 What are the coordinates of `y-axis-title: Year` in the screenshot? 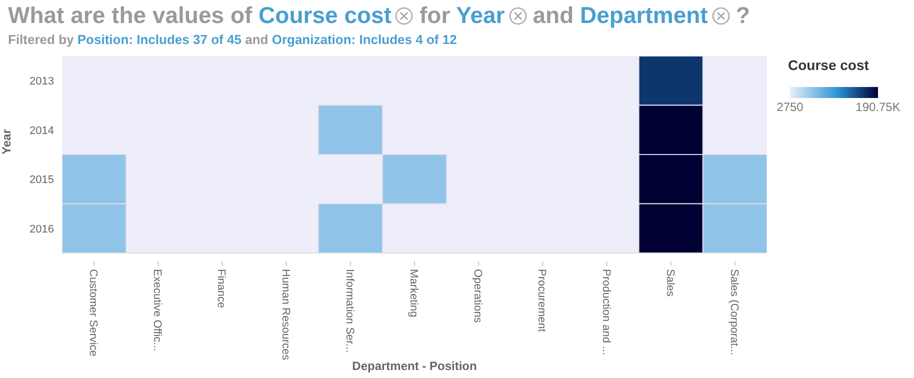 It's located at (7, 141).